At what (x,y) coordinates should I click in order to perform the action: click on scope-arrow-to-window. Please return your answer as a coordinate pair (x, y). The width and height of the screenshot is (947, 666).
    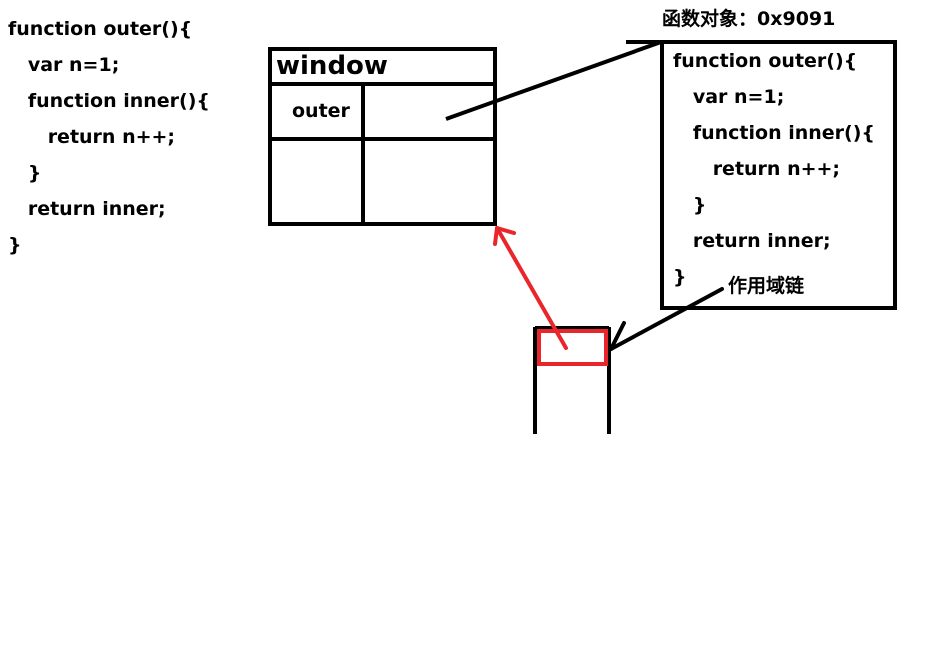
    Looking at the image, I should click on (530, 288).